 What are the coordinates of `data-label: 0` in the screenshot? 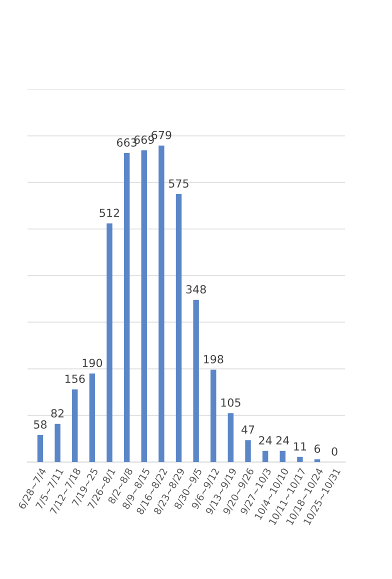 It's located at (335, 451).